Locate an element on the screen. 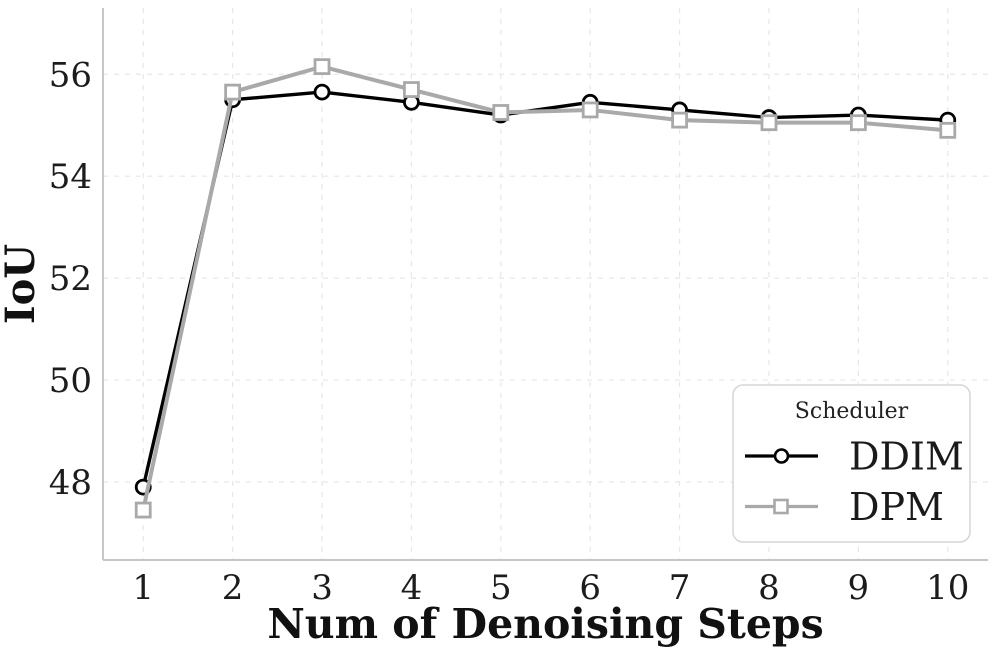 The image size is (996, 653). x-tick-9: 9 is located at coordinates (859, 588).